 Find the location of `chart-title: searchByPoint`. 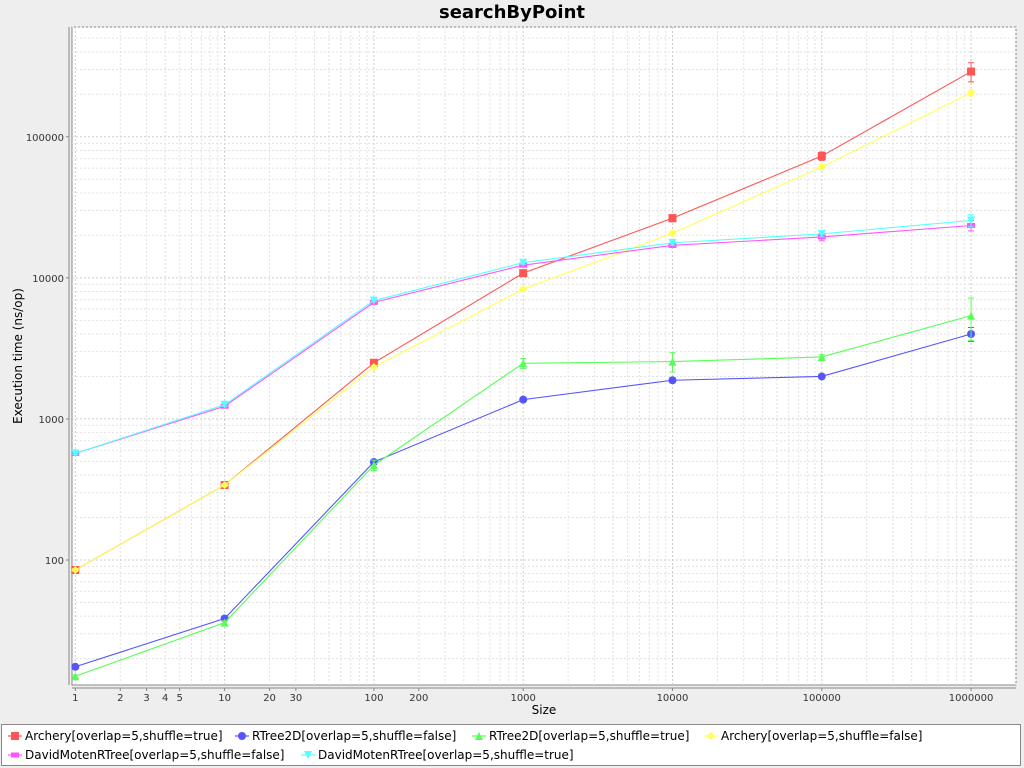

chart-title: searchByPoint is located at coordinates (512, 12).